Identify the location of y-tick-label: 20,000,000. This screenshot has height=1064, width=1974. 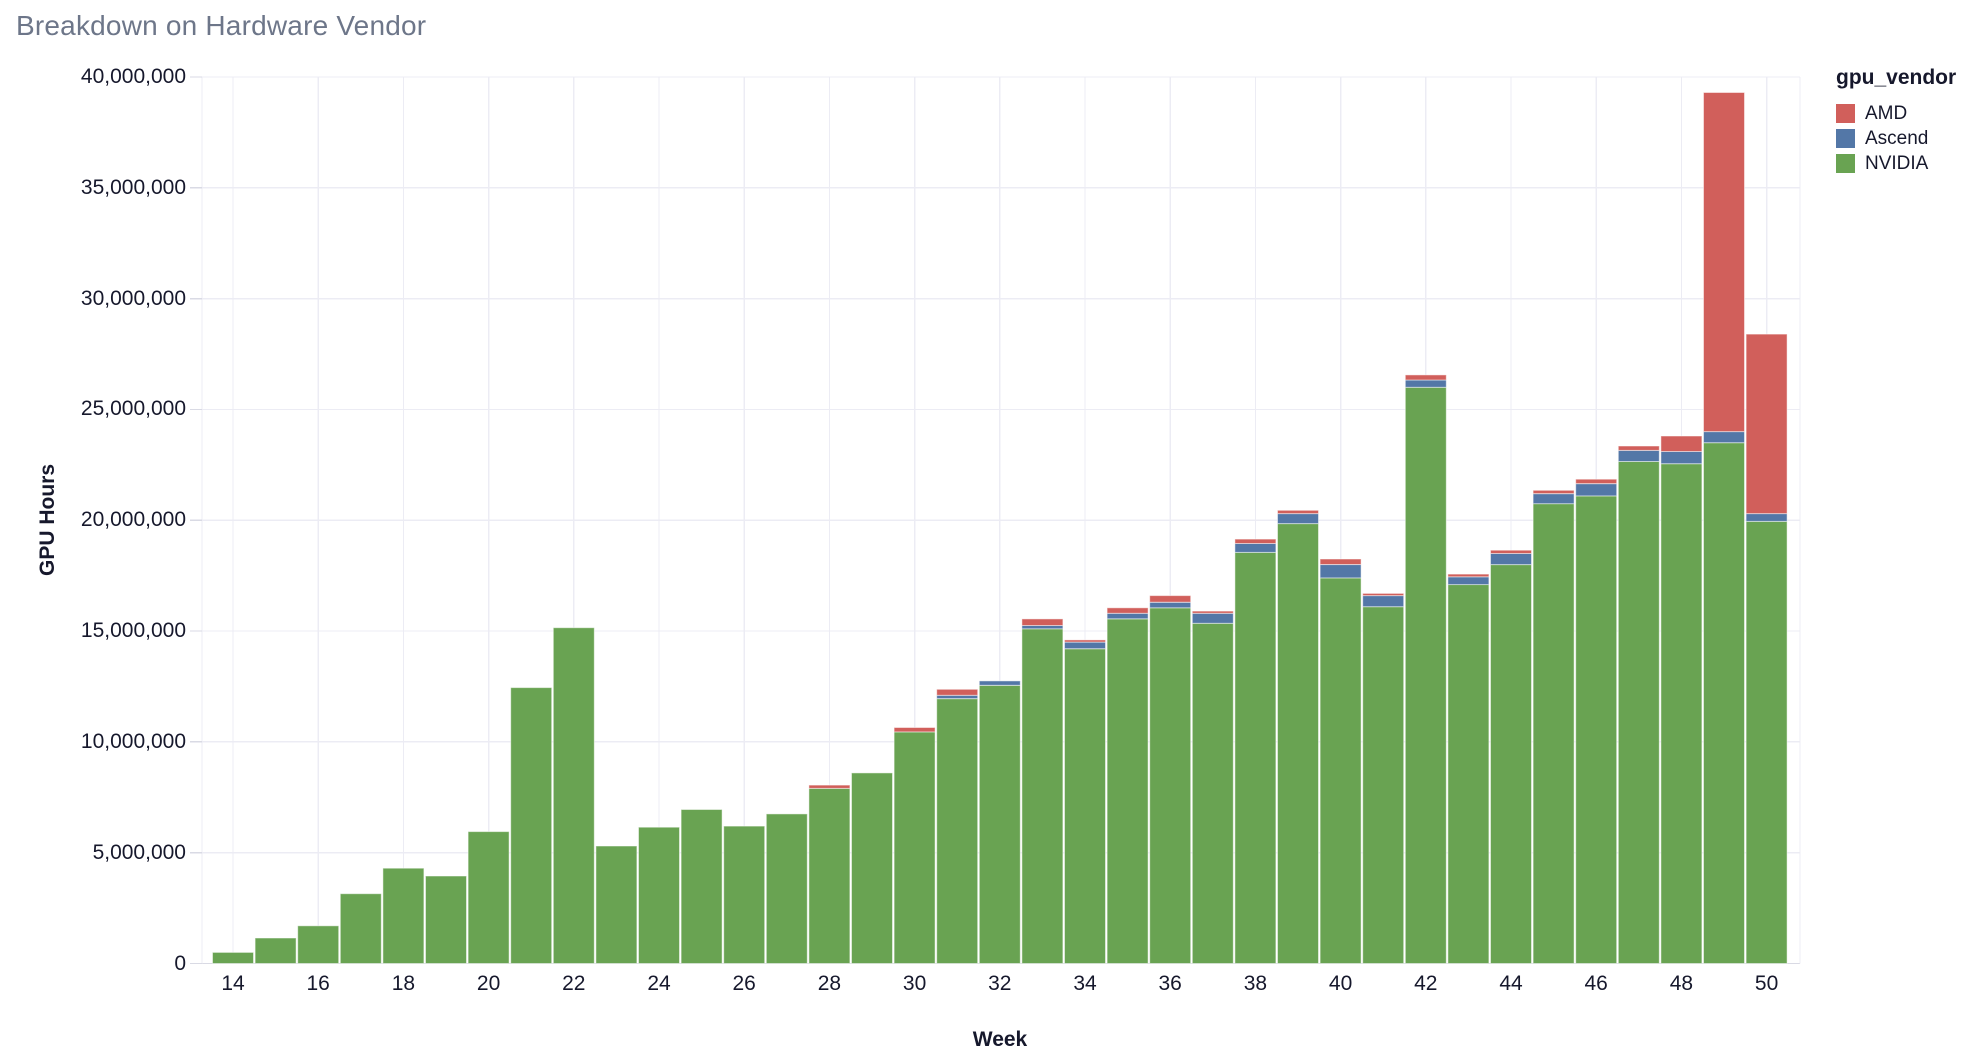
(133, 520).